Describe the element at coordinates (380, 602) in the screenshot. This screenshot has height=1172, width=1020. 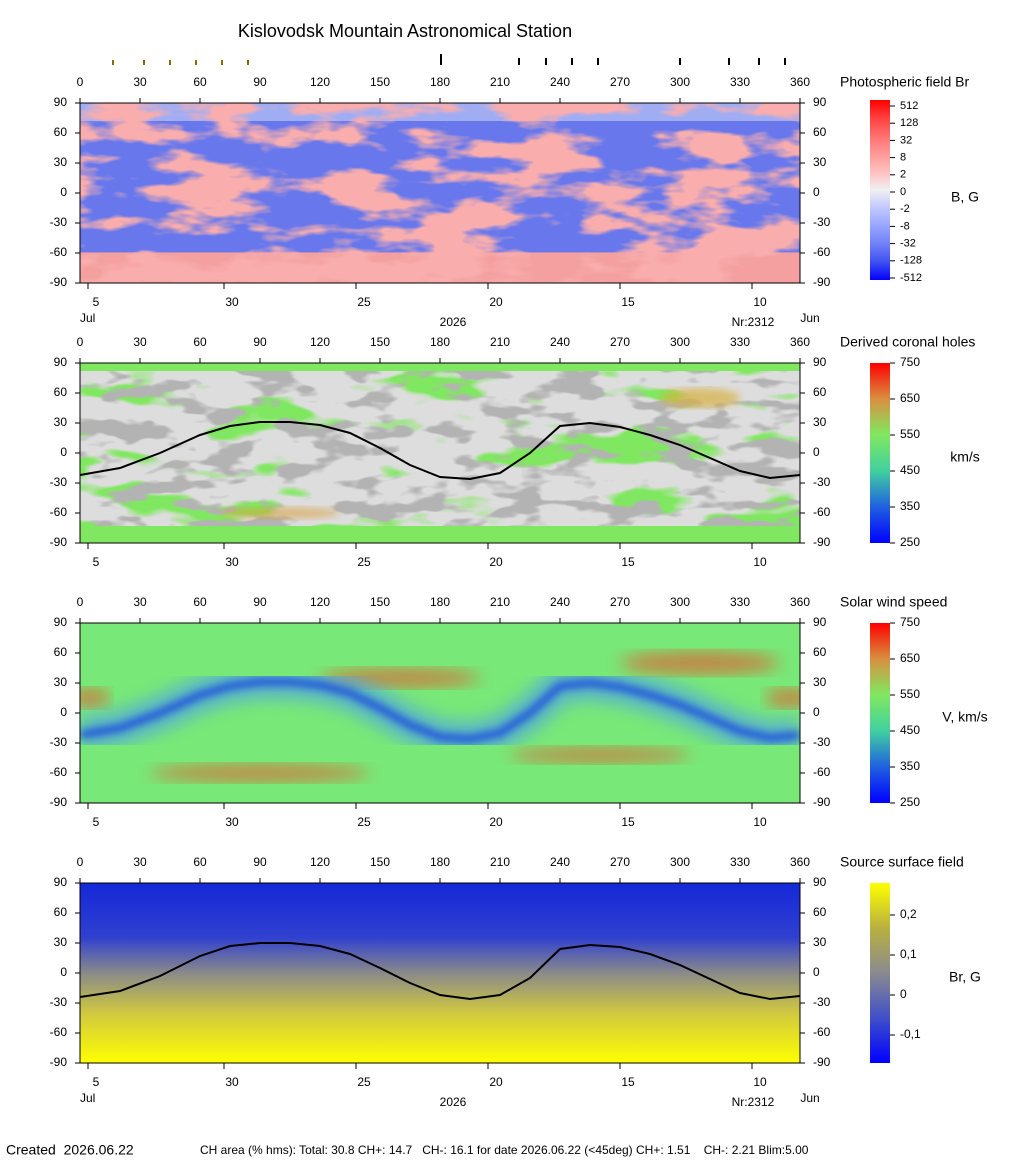
I see `x-tick-label: 150` at that location.